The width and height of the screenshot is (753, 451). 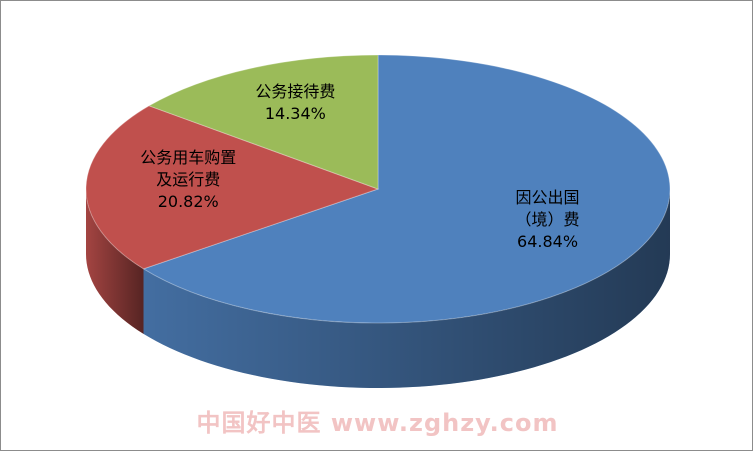 I want to click on category-label: 公务用车购置及运行费, so click(x=188, y=168).